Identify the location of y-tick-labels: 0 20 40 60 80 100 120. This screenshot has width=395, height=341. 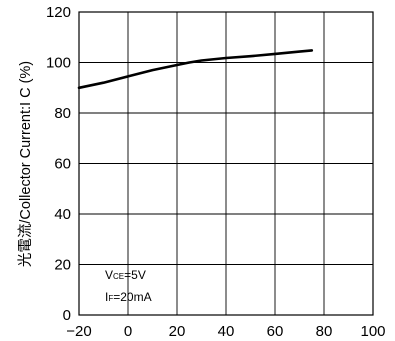
(58, 164).